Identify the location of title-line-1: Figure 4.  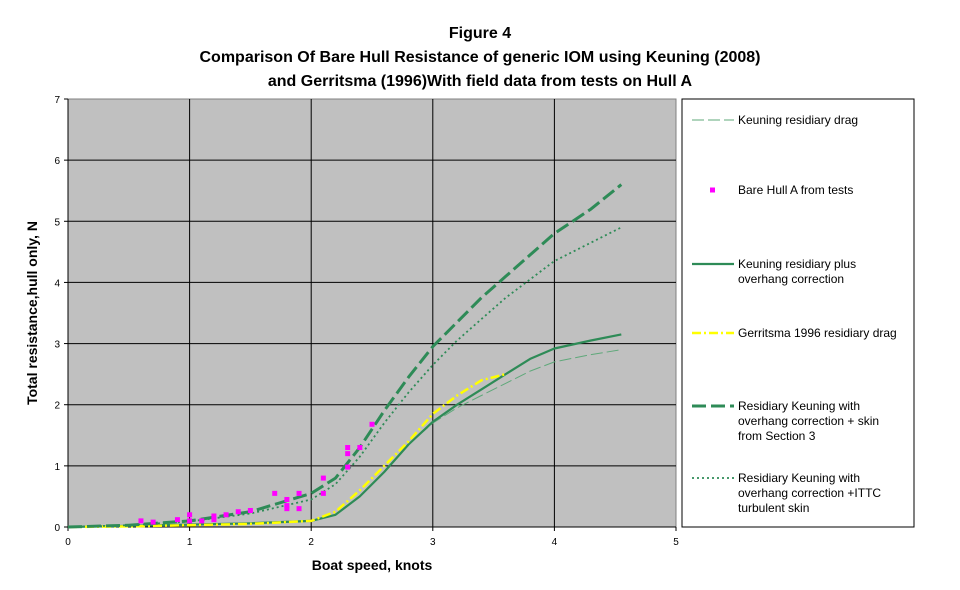
(480, 33).